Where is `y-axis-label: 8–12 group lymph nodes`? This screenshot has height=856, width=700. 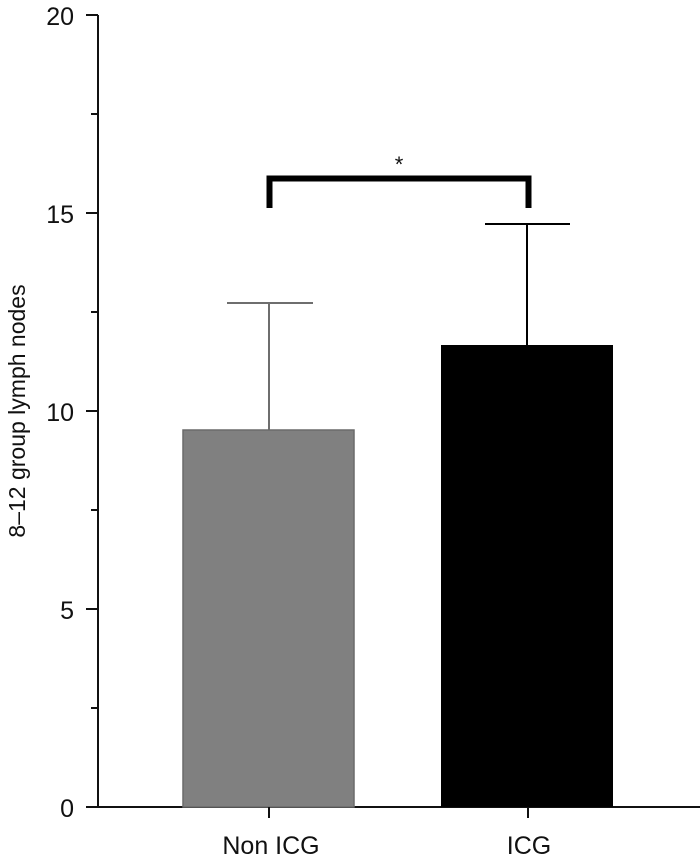
y-axis-label: 8–12 group lymph nodes is located at coordinates (17, 410).